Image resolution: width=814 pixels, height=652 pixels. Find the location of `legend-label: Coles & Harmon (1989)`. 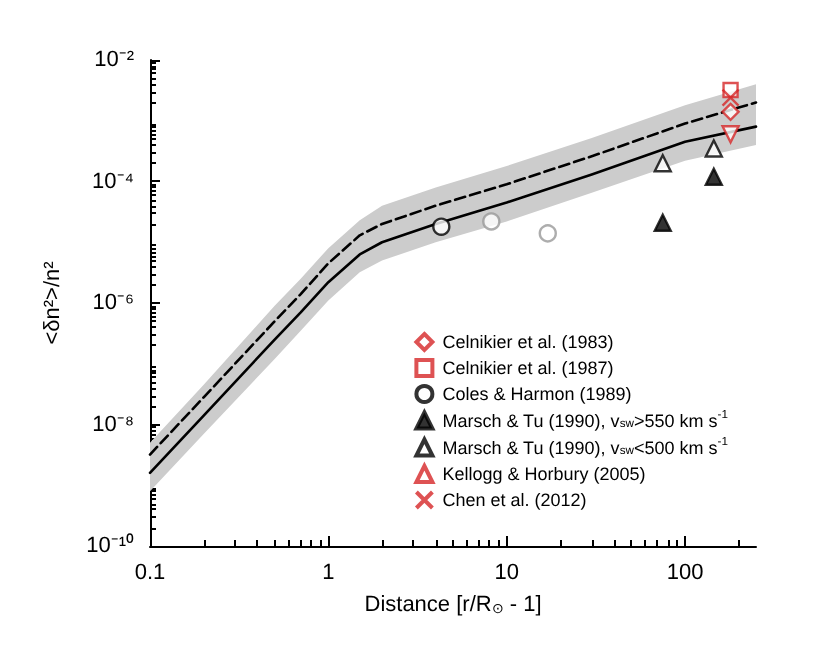

legend-label: Coles & Harmon (1989) is located at coordinates (537, 394).